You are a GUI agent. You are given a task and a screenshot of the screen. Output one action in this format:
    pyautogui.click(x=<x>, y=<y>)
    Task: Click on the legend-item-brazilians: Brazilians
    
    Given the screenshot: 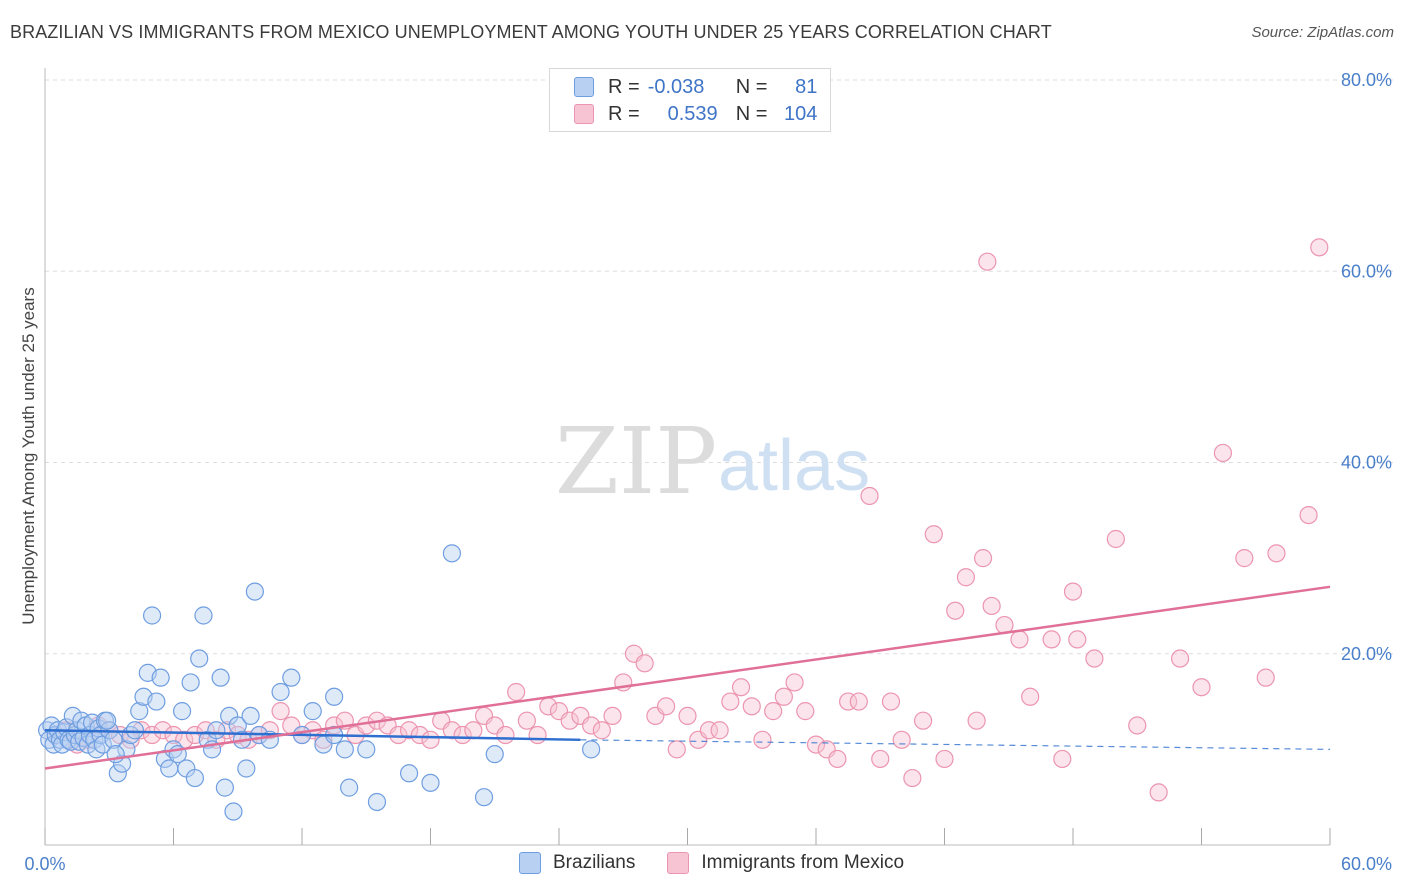 What is the action you would take?
    pyautogui.click(x=577, y=863)
    